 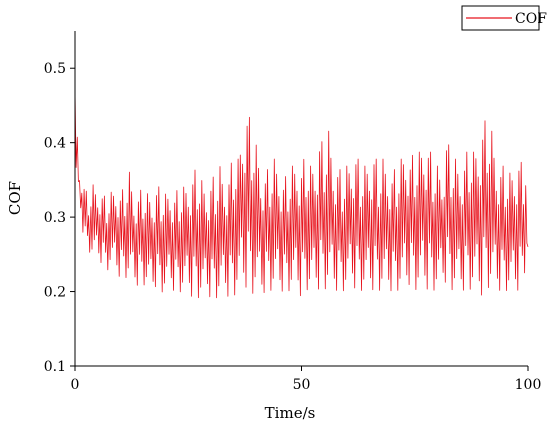 I want to click on y-tick-label: 0.3, so click(x=55, y=218).